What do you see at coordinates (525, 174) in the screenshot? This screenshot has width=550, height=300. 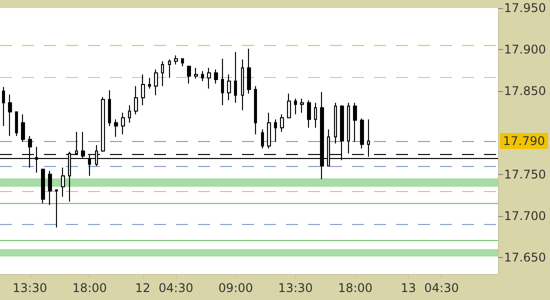 I see `y-tick-label: 17.750` at bounding box center [525, 174].